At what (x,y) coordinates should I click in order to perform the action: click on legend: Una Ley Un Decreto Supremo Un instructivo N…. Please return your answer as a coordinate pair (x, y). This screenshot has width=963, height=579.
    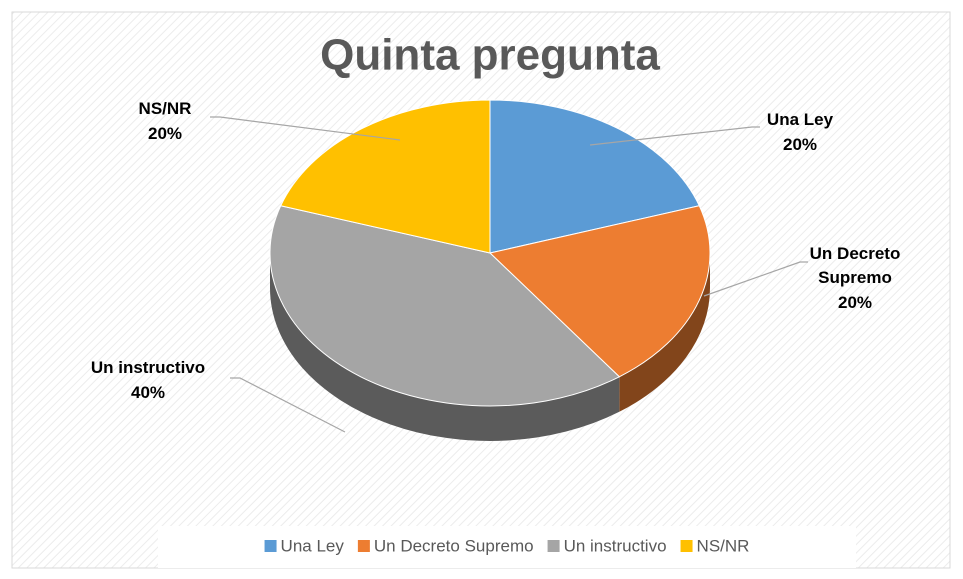
    Looking at the image, I should click on (507, 545).